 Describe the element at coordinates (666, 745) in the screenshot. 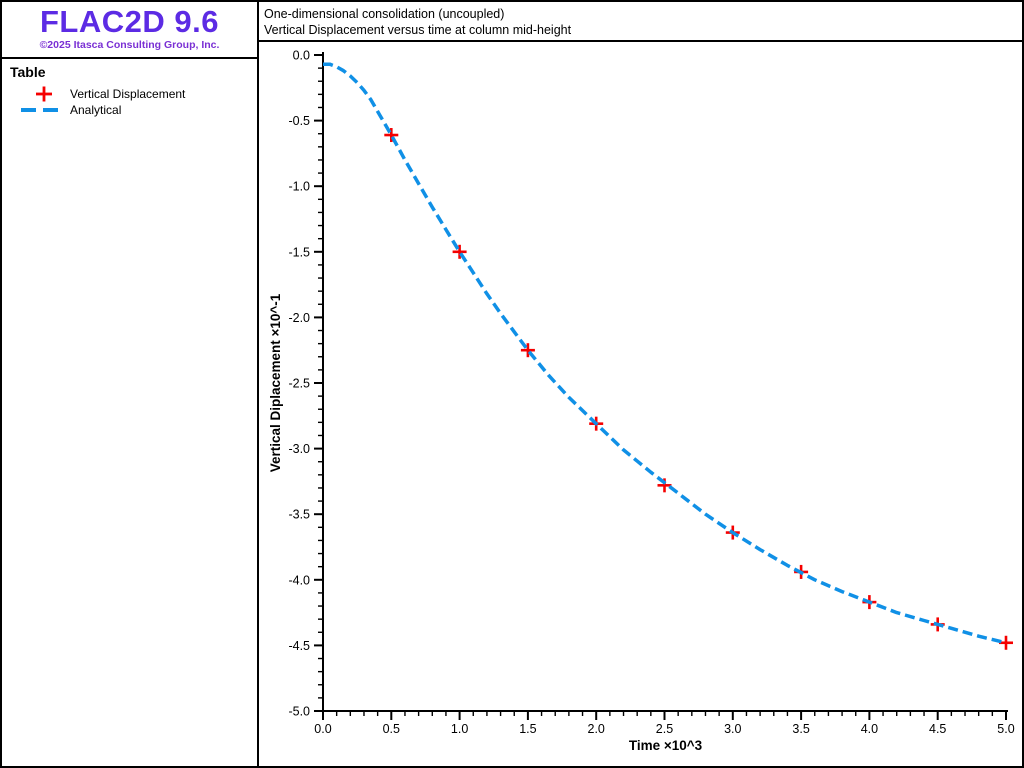

I see `x-axis-title: Time ×10^3` at that location.